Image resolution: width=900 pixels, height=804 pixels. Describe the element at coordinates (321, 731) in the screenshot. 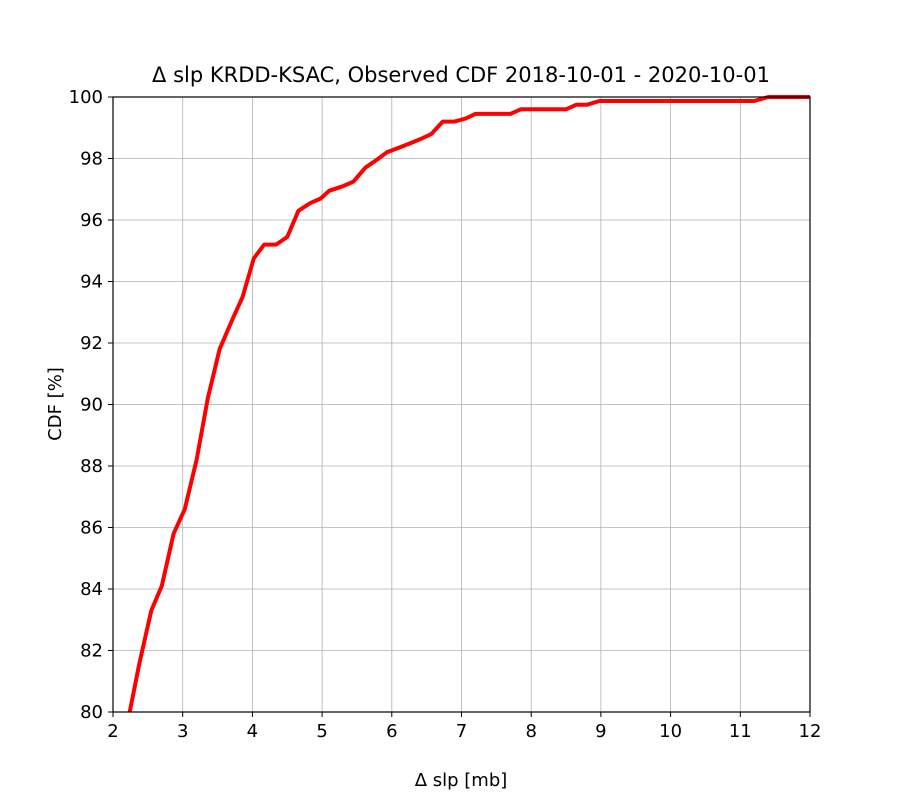

I see `x-tick-label: 5` at that location.